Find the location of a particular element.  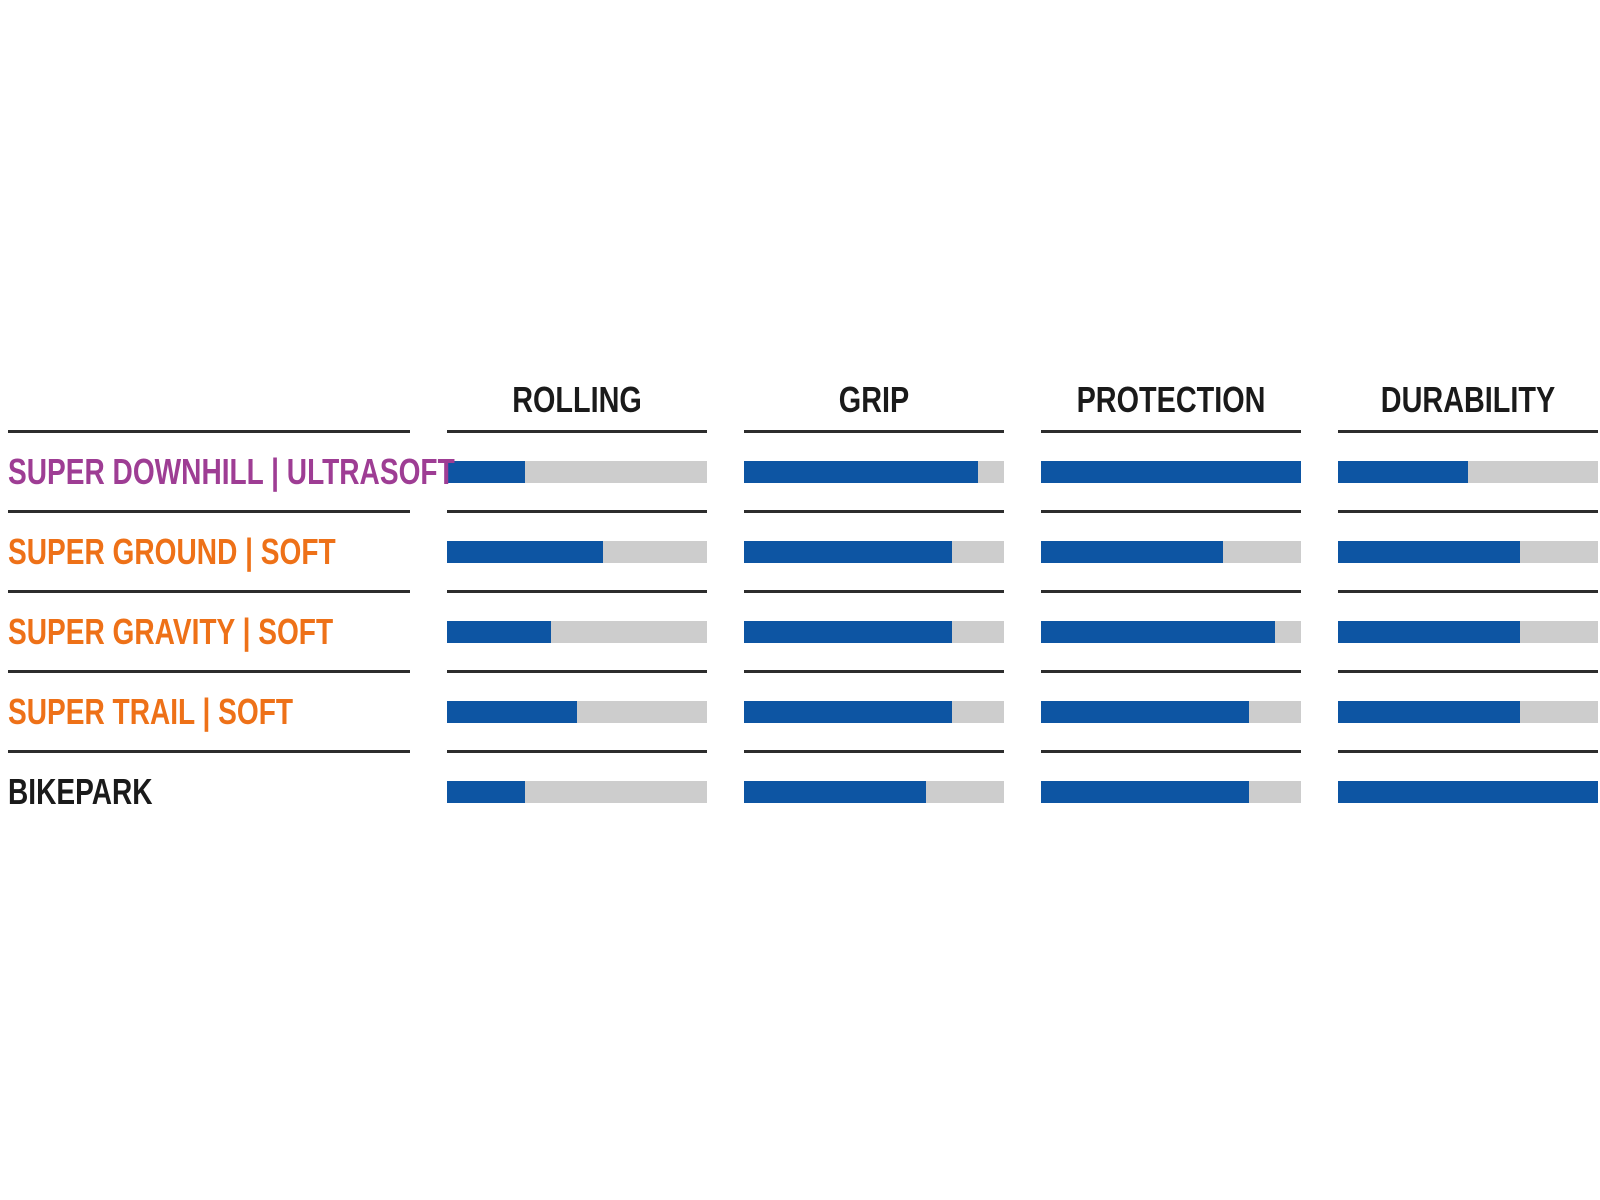

column-header-label: DURABILITY is located at coordinates (1468, 399).